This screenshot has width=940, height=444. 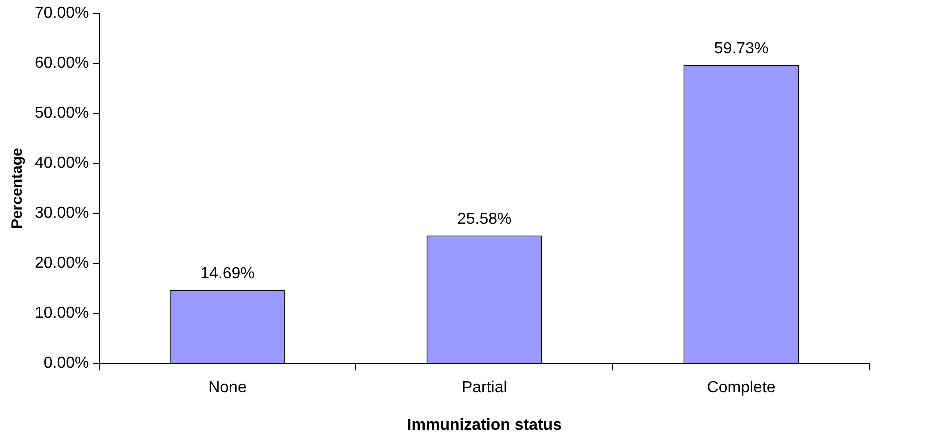 What do you see at coordinates (17, 189) in the screenshot?
I see `y-axis-title: Percentage` at bounding box center [17, 189].